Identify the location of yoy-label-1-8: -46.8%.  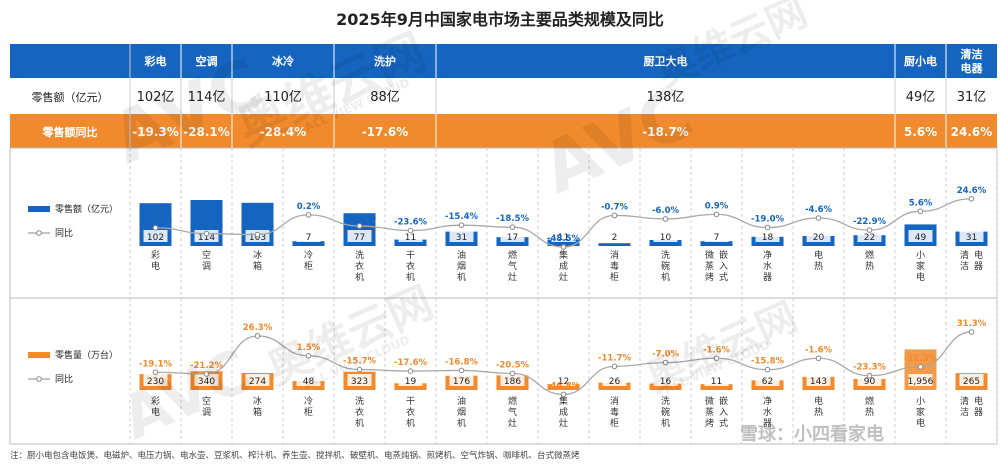
(563, 386).